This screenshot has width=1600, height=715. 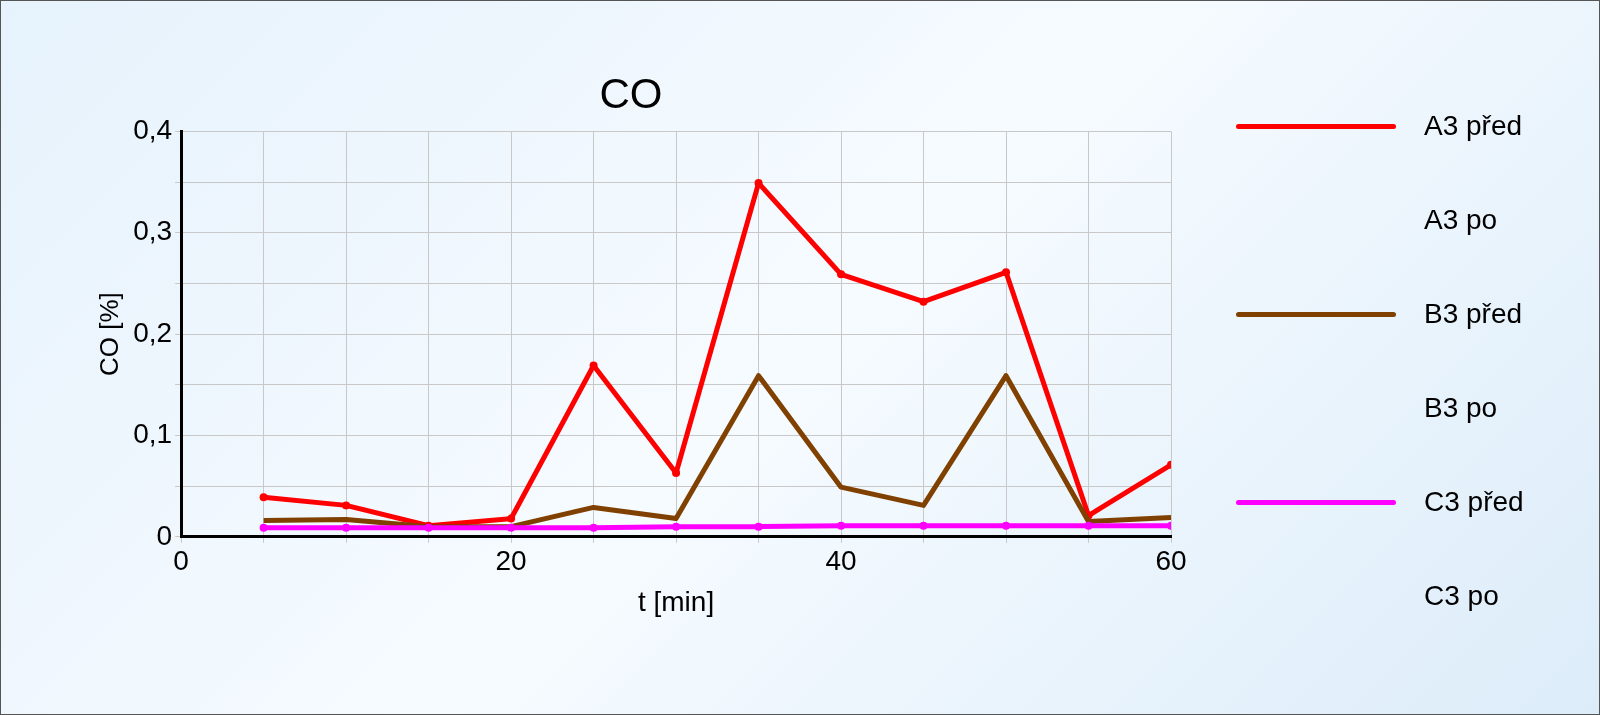 I want to click on x-tick-label: 60, so click(x=1171, y=561).